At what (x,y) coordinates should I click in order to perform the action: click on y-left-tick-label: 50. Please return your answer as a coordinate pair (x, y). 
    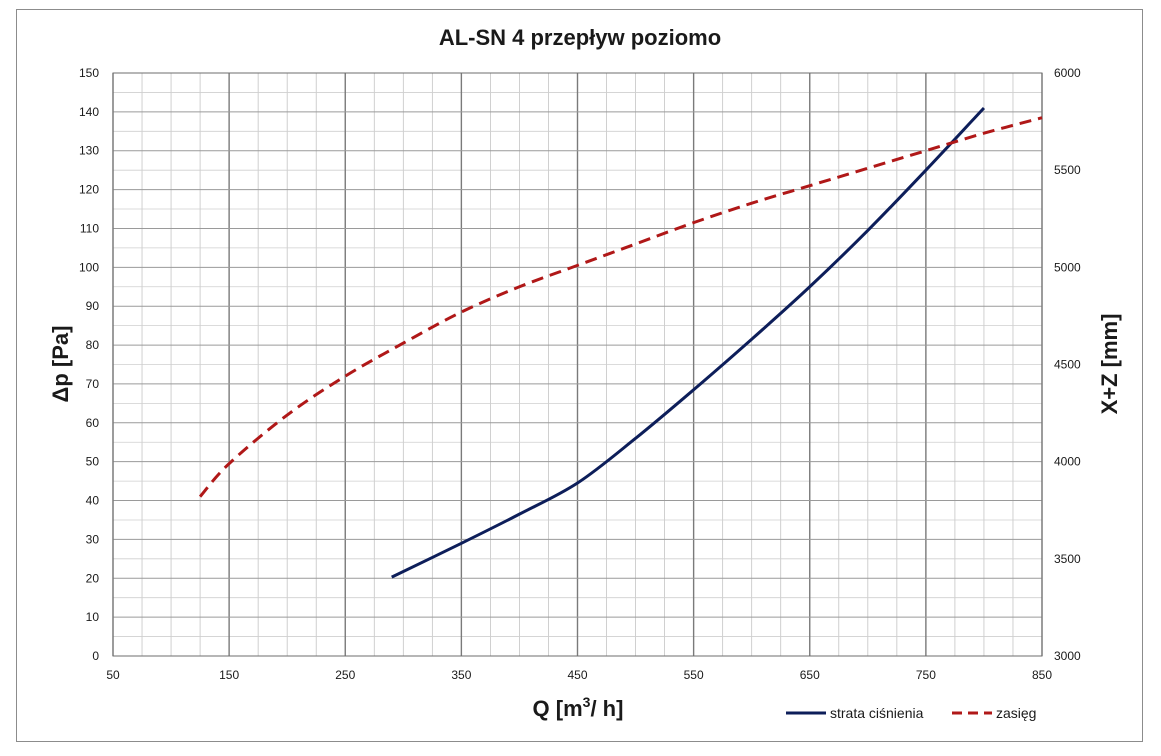
    Looking at the image, I should click on (93, 462).